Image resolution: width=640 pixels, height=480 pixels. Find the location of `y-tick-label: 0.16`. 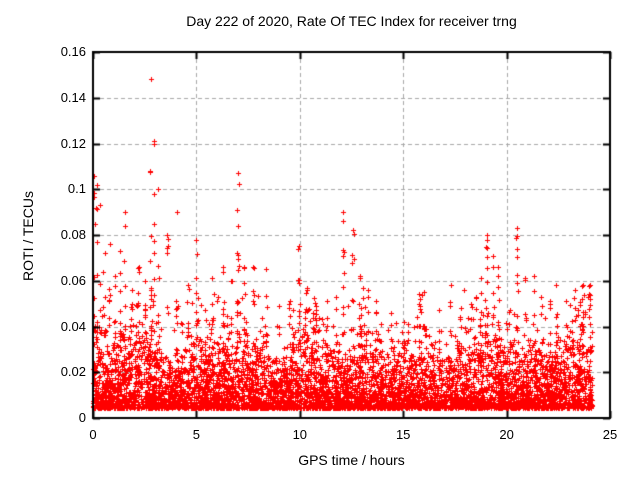

y-tick-label: 0.16 is located at coordinates (73, 51).